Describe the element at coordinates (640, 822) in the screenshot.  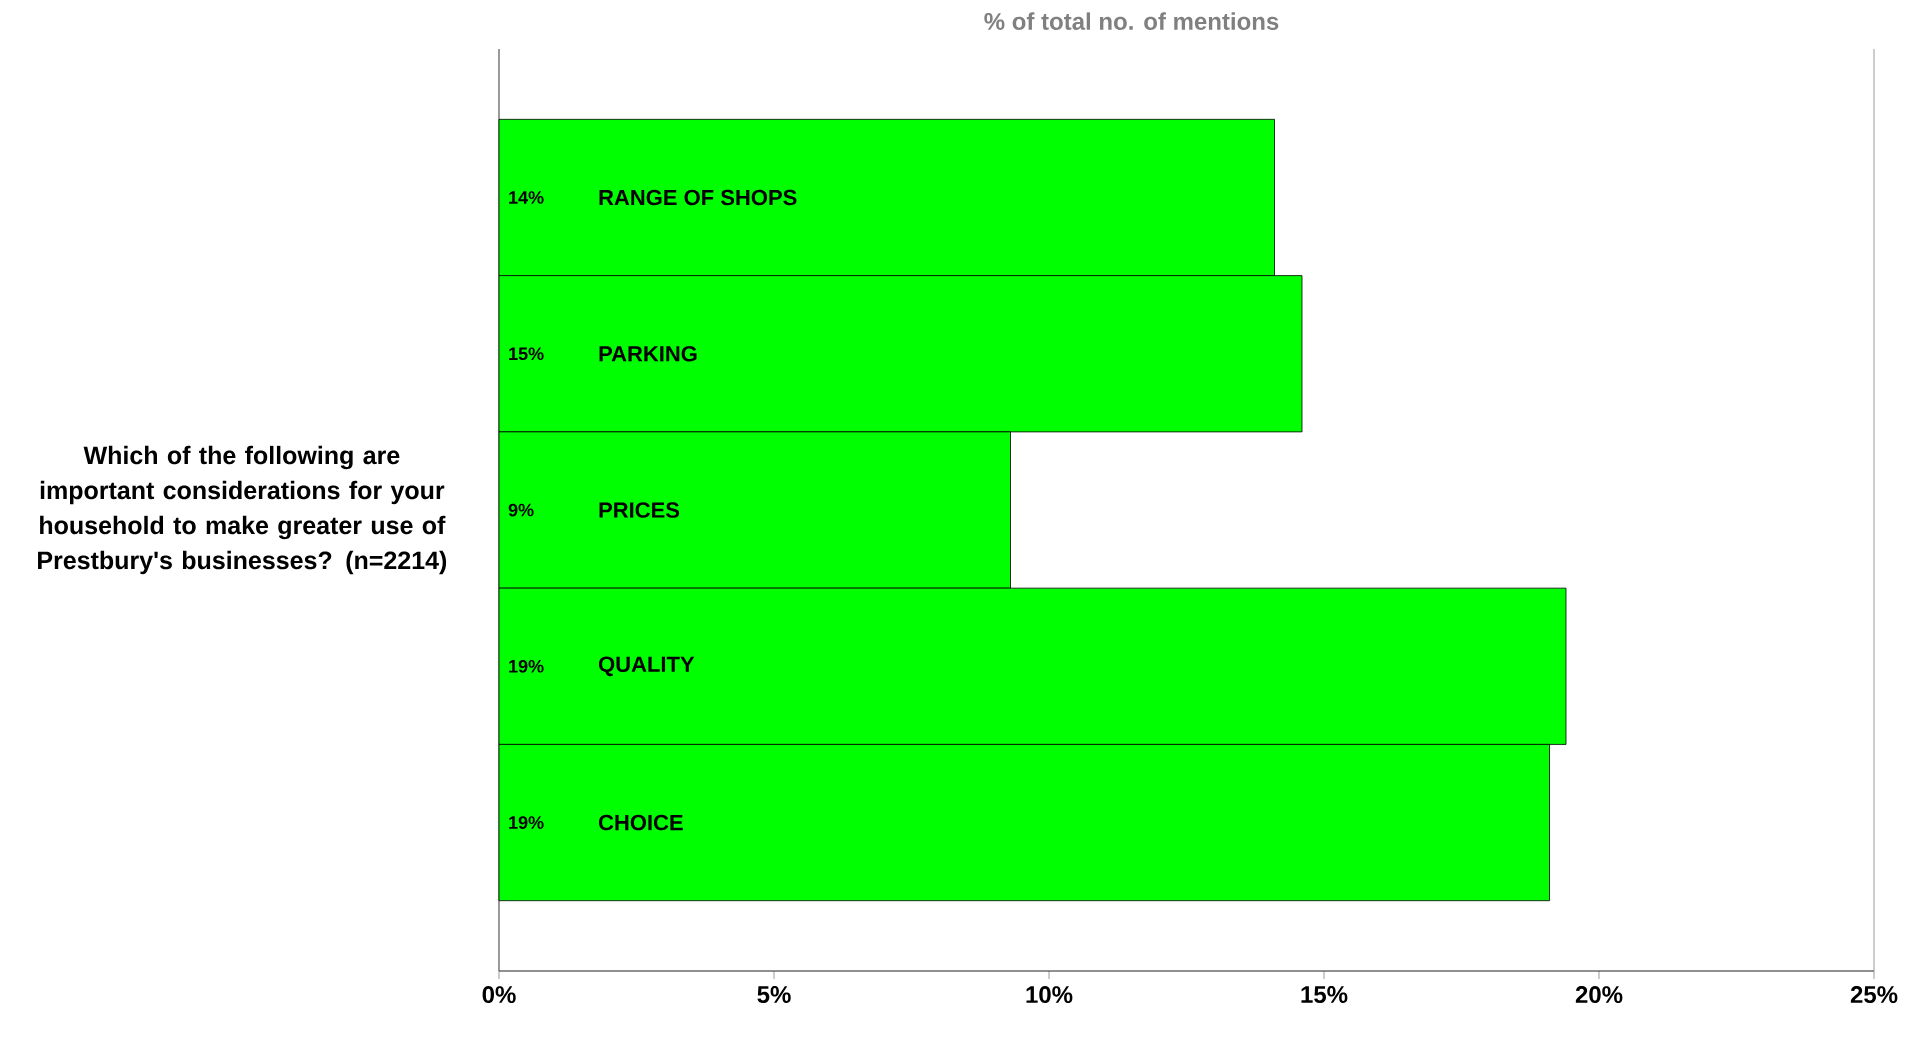
I see `y-tick-label: CHOICE` at that location.